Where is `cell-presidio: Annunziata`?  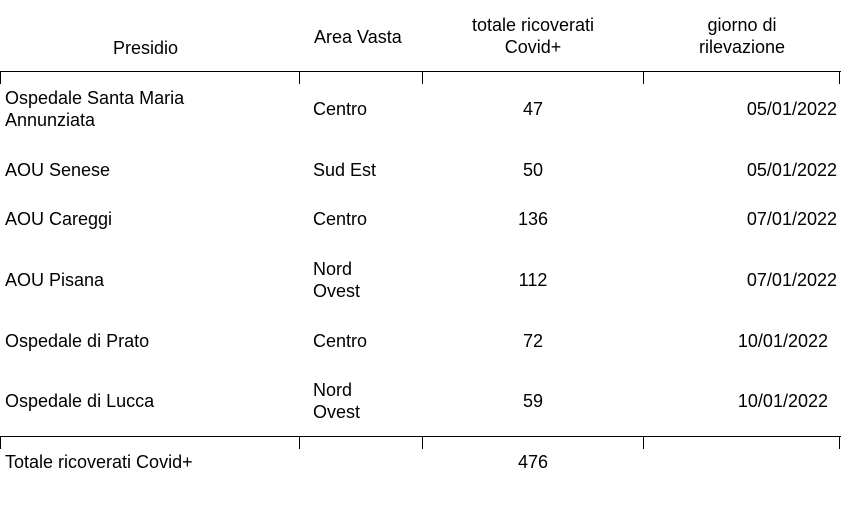
cell-presidio: Annunziata is located at coordinates (50, 120).